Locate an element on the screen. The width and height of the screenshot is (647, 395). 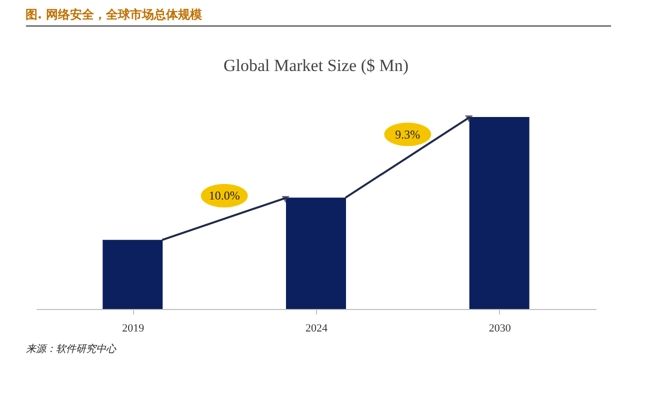
x-tick-label: 2024 is located at coordinates (317, 328).